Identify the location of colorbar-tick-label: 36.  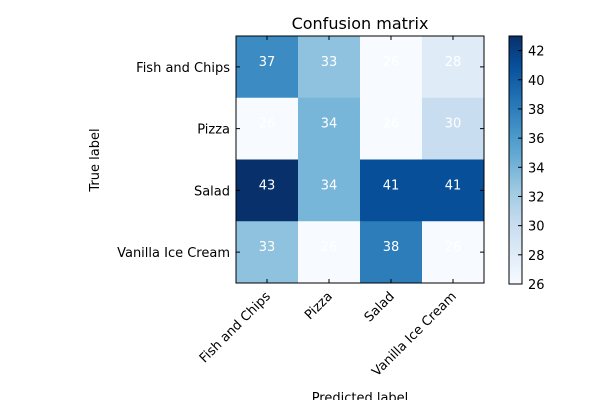
(536, 139).